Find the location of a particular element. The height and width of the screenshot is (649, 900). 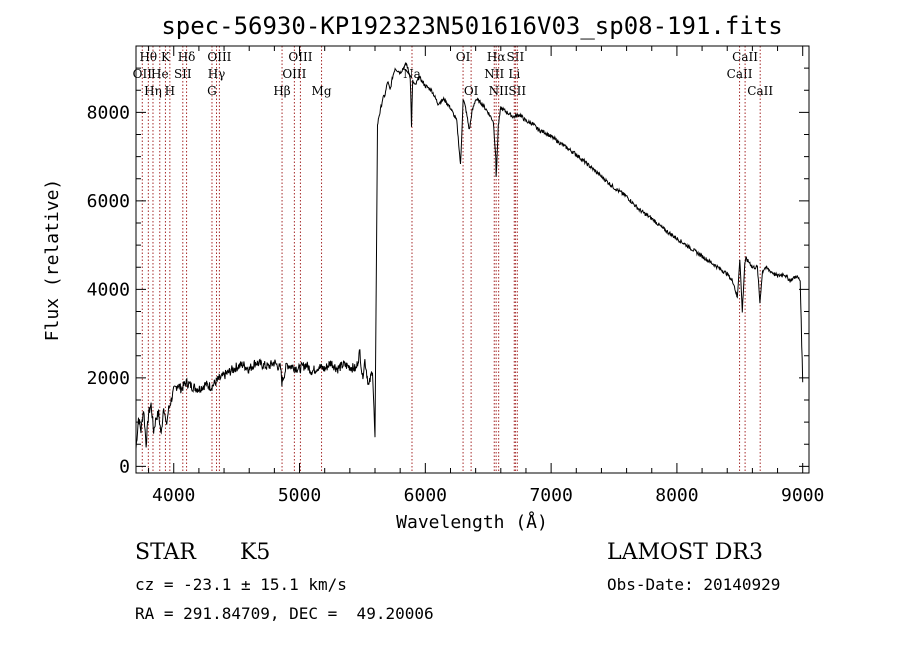

spectral-line-label: Hδ is located at coordinates (187, 57).